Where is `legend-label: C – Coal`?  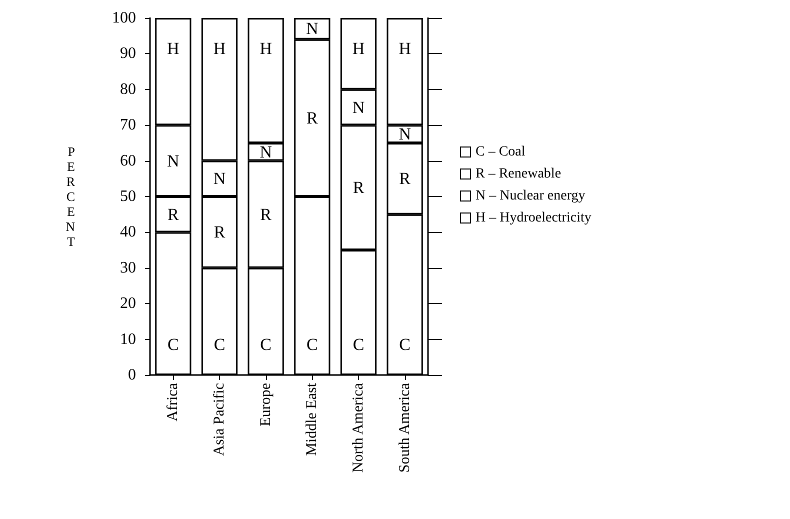 legend-label: C – Coal is located at coordinates (501, 152).